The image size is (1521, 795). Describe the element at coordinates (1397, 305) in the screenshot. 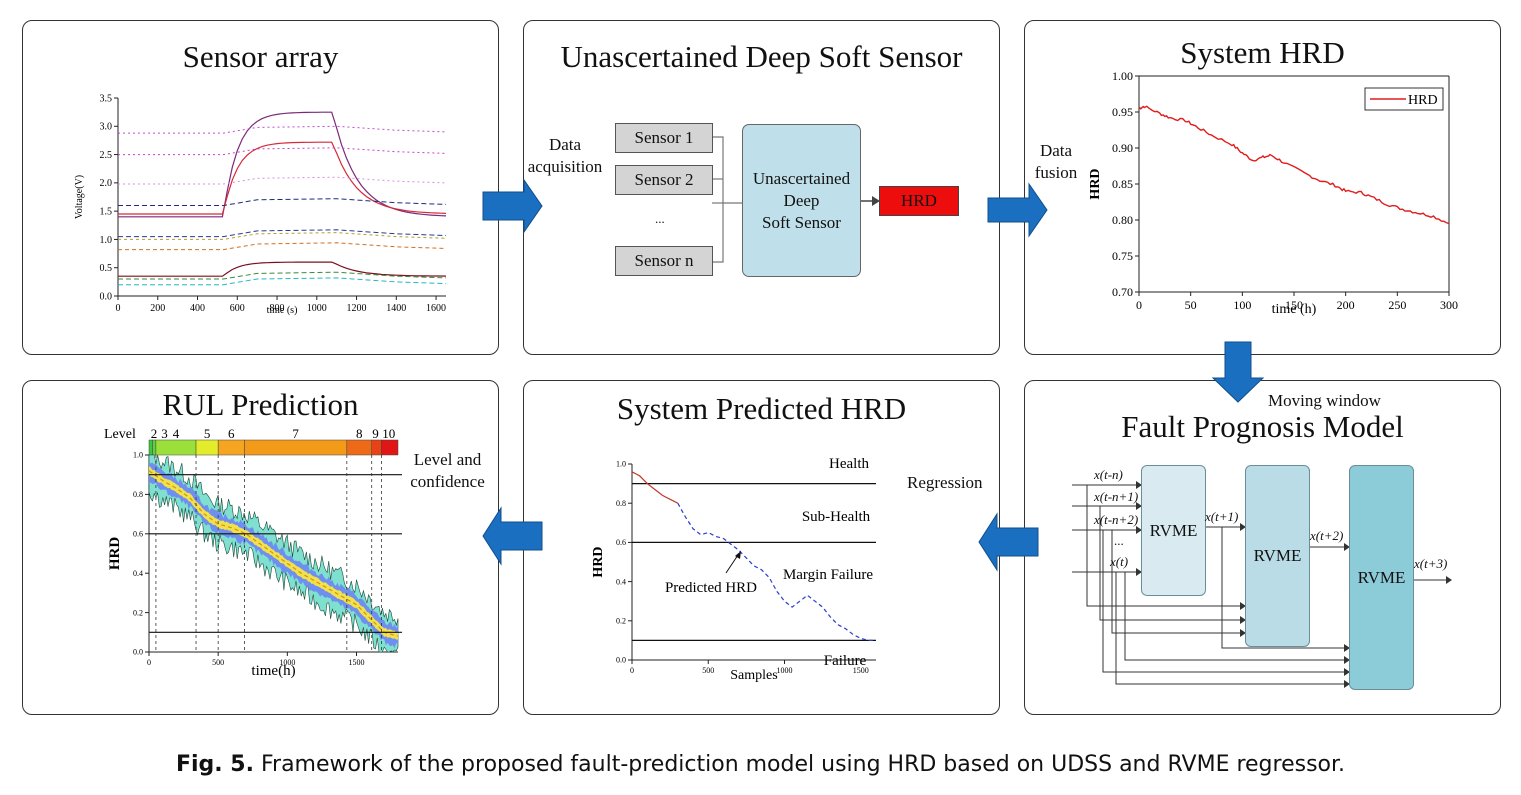

I see `x-tick-label: 250` at that location.